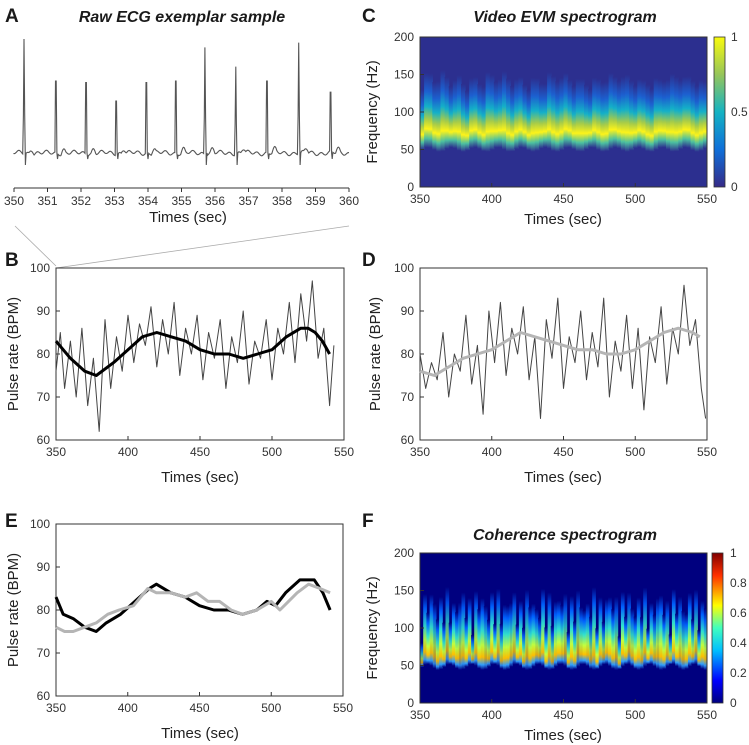 This screenshot has width=749, height=745. Describe the element at coordinates (738, 583) in the screenshot. I see `colorbar-f-tick-label: 0.8` at that location.